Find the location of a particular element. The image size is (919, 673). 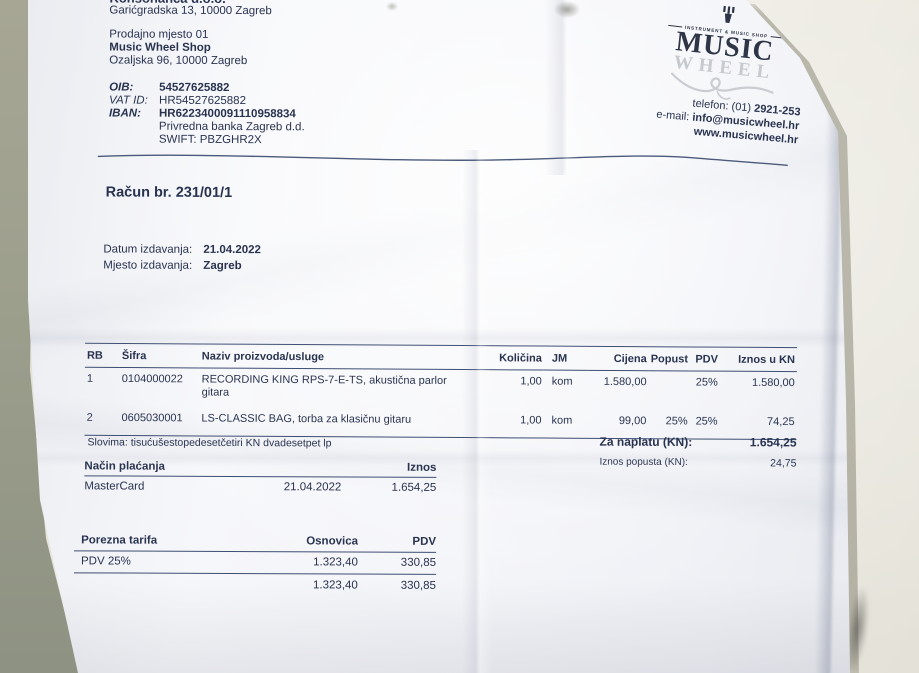

col-iznos: Iznos u KN is located at coordinates (758, 359).